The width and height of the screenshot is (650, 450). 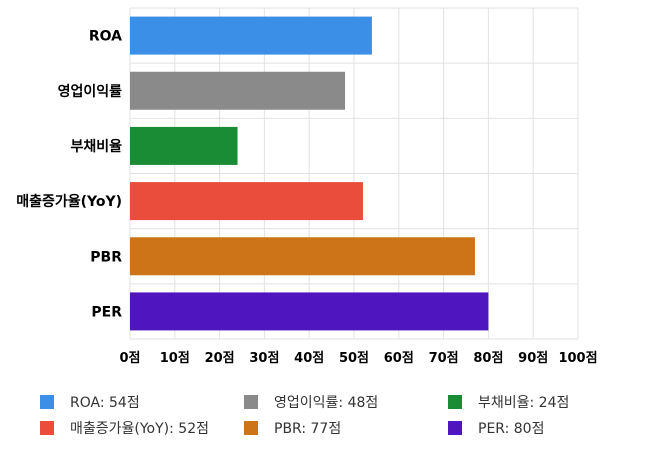 I want to click on x-tick-label: 30점, so click(x=264, y=358).